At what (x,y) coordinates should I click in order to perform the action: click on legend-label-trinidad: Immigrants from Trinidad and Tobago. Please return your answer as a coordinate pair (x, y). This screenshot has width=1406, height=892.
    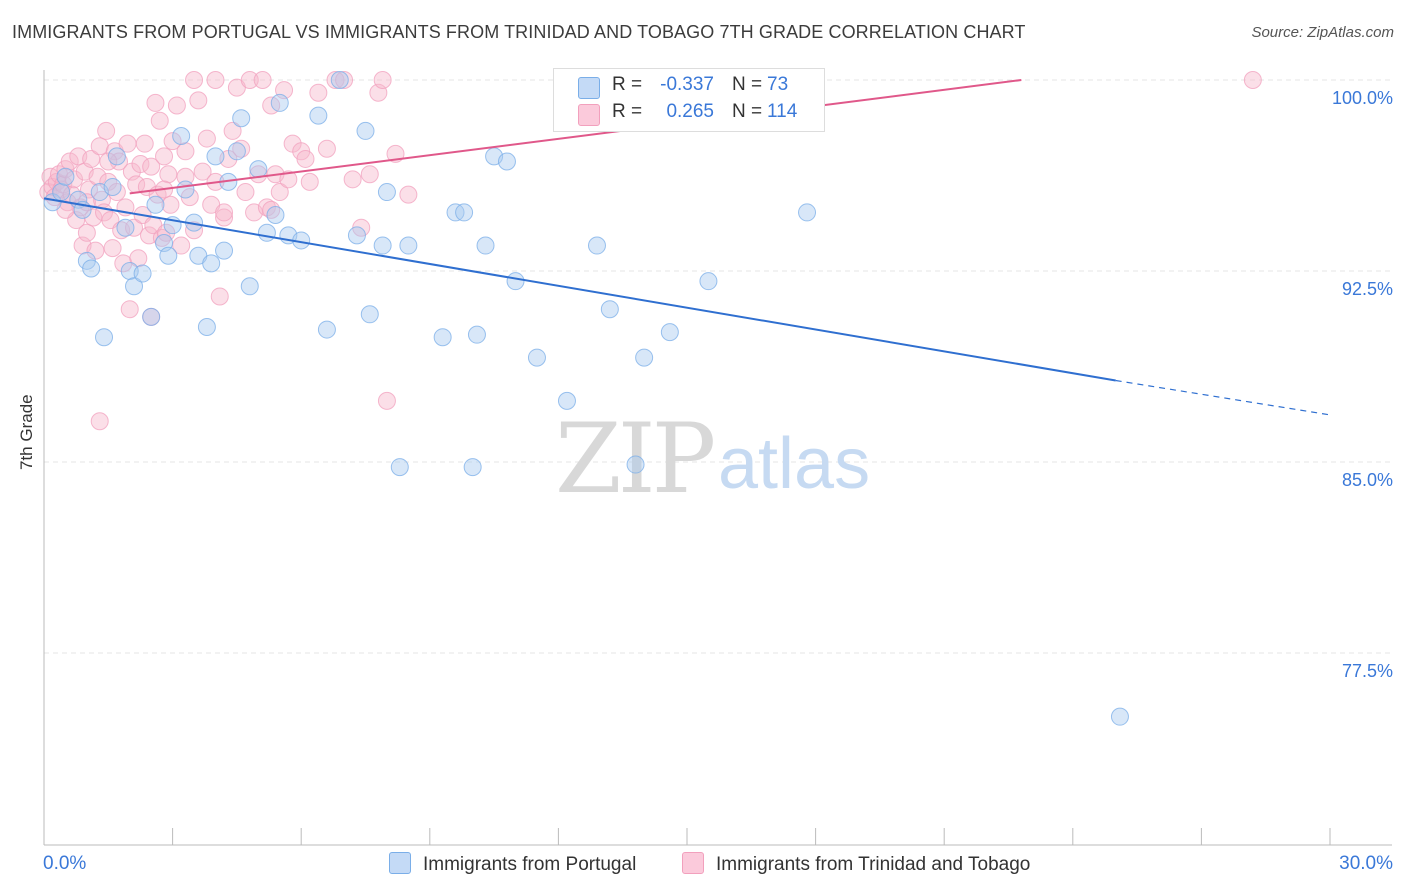
    Looking at the image, I should click on (873, 864).